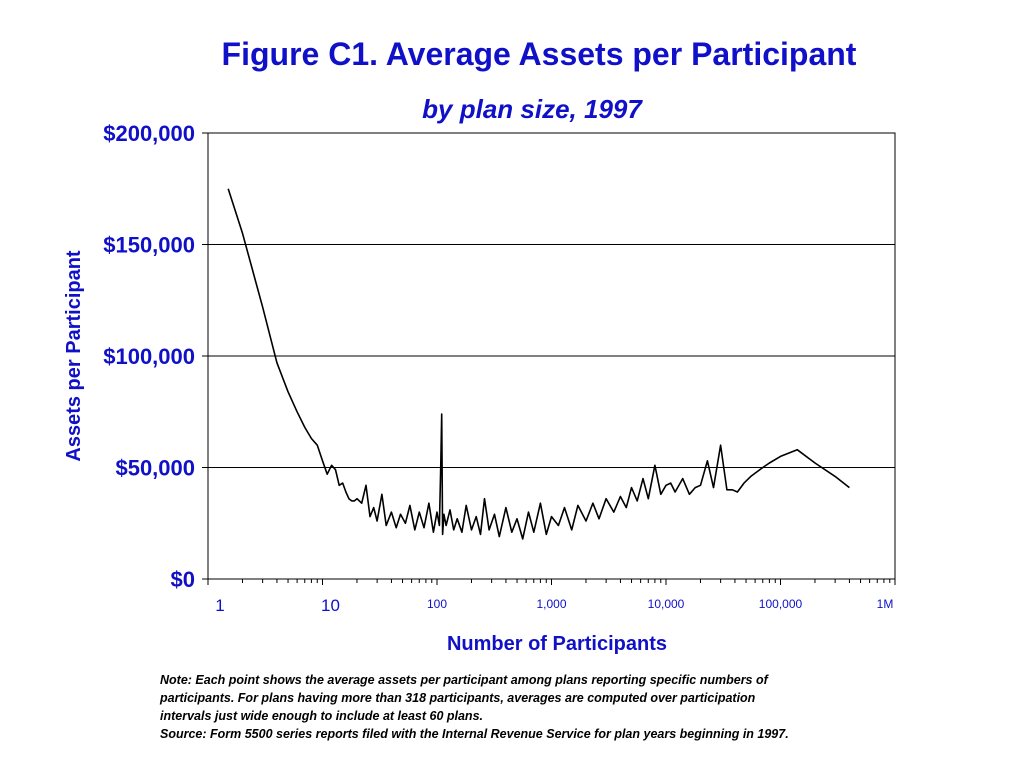 The height and width of the screenshot is (768, 1024). Describe the element at coordinates (781, 604) in the screenshot. I see `x-tick-label: 100,000` at that location.